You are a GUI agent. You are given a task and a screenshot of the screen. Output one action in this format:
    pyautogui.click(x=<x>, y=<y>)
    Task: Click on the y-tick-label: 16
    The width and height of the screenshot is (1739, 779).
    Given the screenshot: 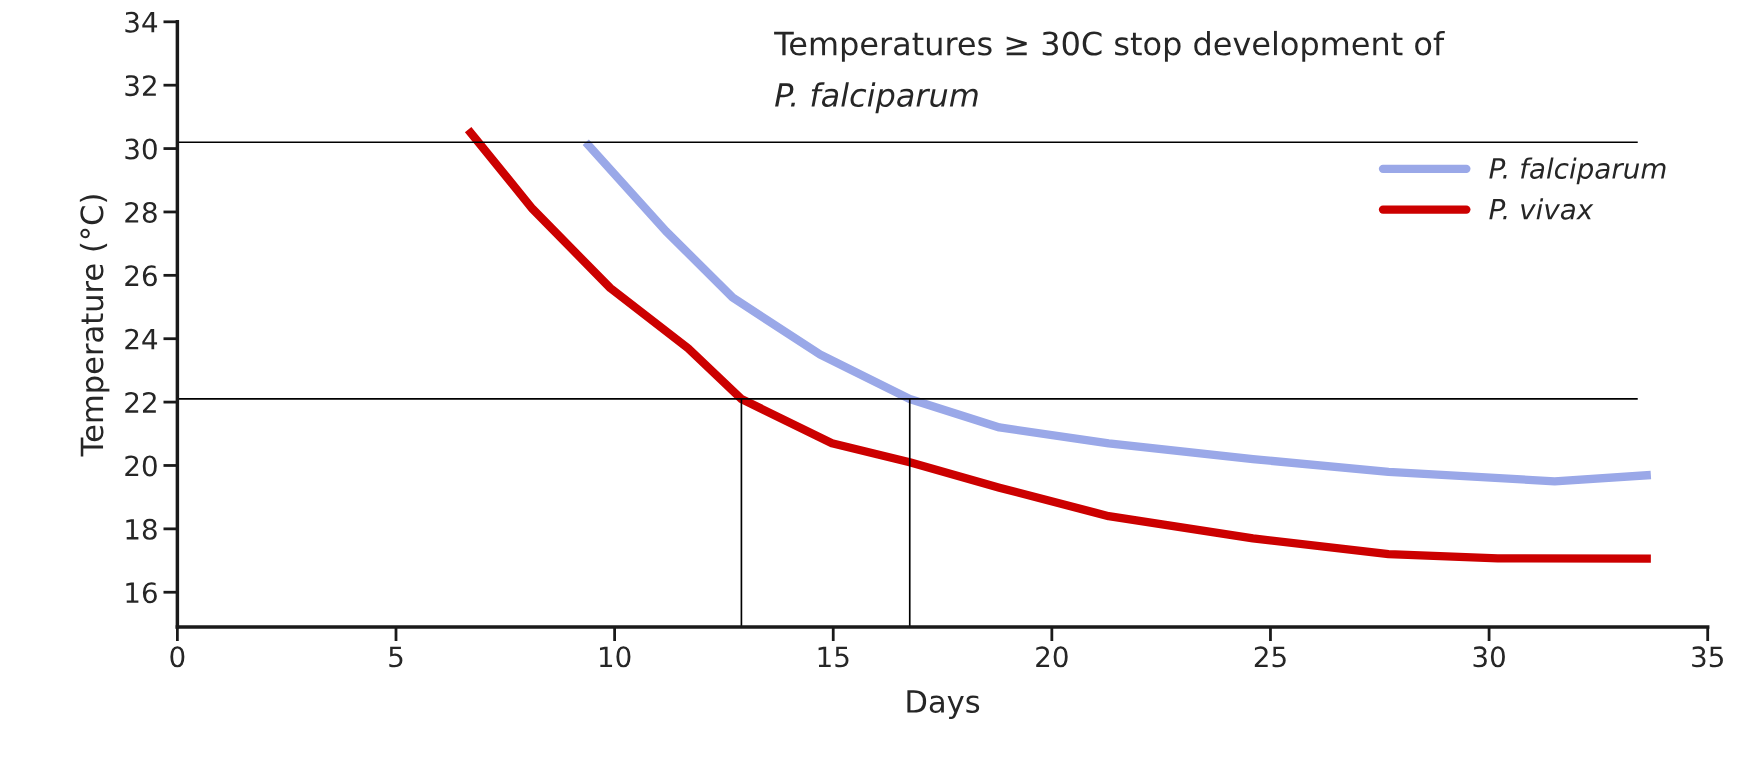 What is the action you would take?
    pyautogui.click(x=141, y=593)
    